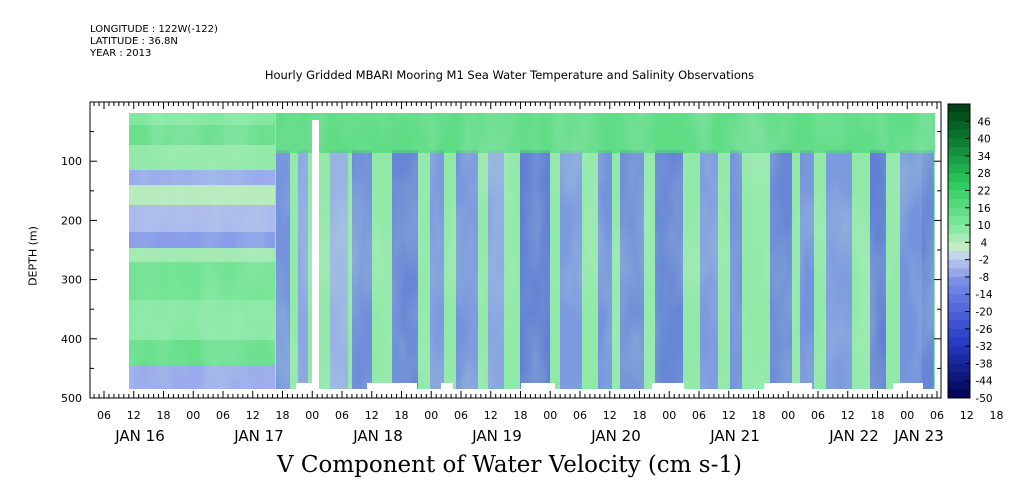 Image resolution: width=1009 pixels, height=504 pixels. What do you see at coordinates (983, 347) in the screenshot?
I see `colorbar-tick-label: -32` at bounding box center [983, 347].